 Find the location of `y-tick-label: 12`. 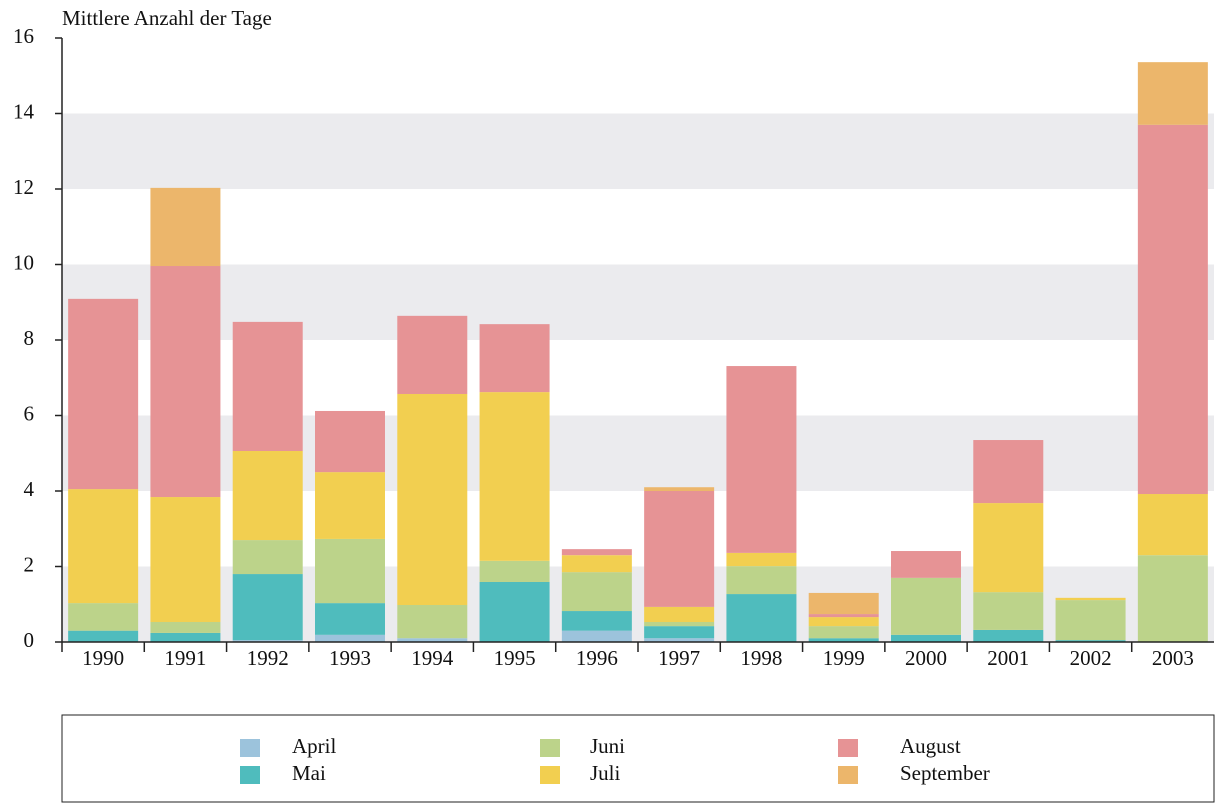

y-tick-label: 12 is located at coordinates (23, 187).